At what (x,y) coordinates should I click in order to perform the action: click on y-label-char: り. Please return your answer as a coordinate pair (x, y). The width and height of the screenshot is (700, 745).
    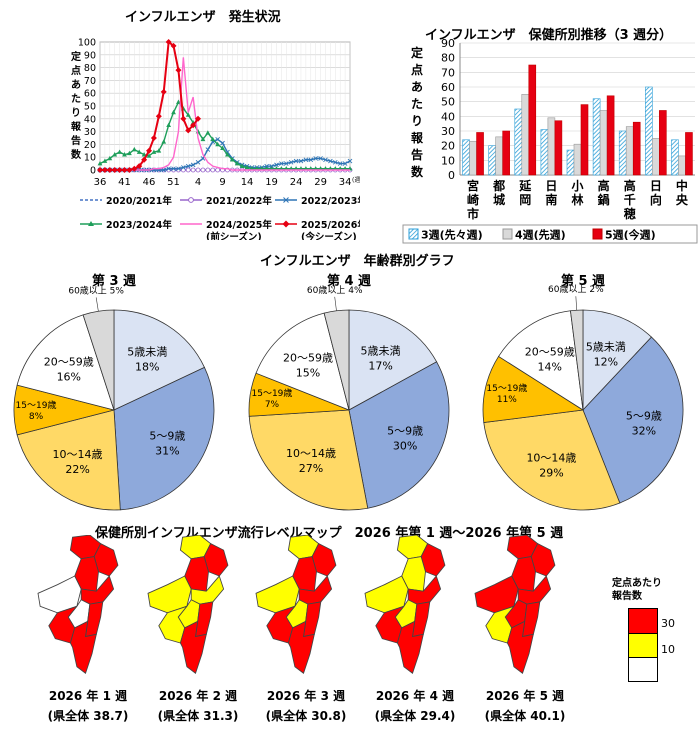
    Looking at the image, I should click on (76, 113).